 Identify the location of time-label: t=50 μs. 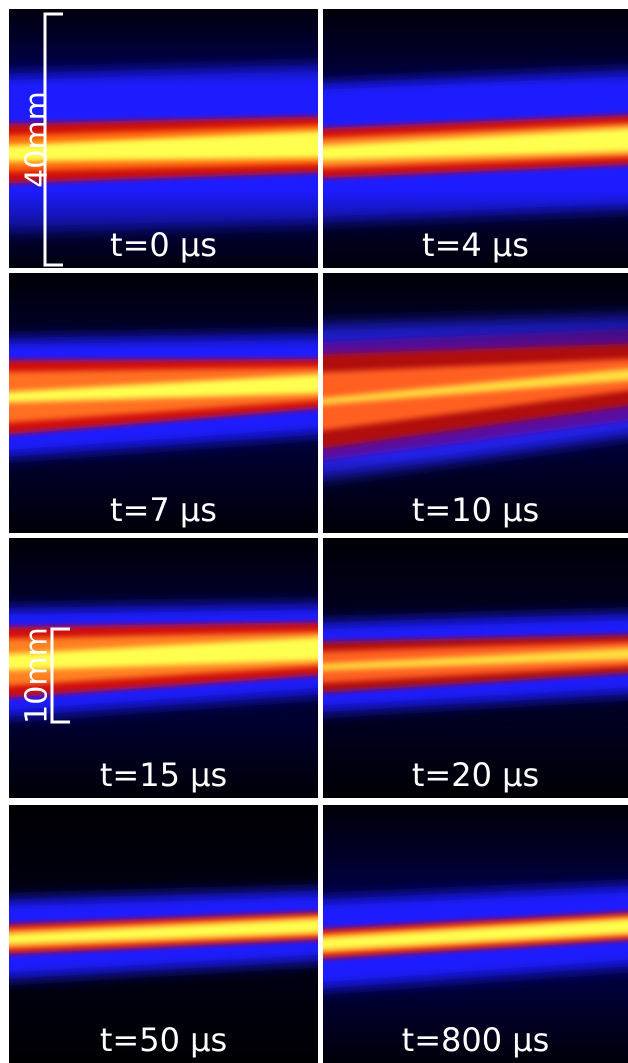
(163, 1040).